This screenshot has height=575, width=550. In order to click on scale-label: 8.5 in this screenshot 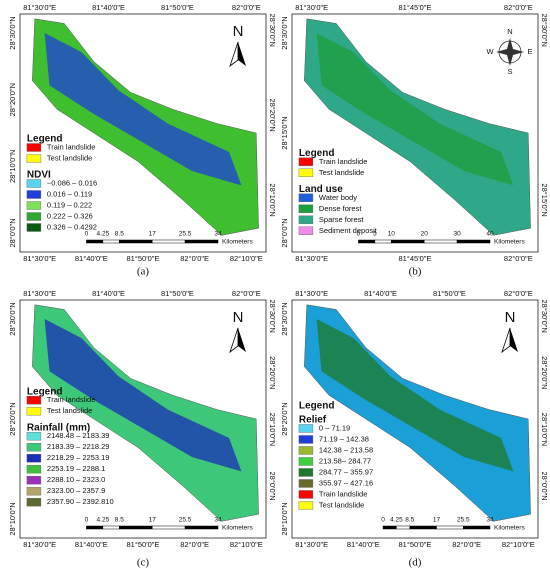, I will do `click(119, 520)`.